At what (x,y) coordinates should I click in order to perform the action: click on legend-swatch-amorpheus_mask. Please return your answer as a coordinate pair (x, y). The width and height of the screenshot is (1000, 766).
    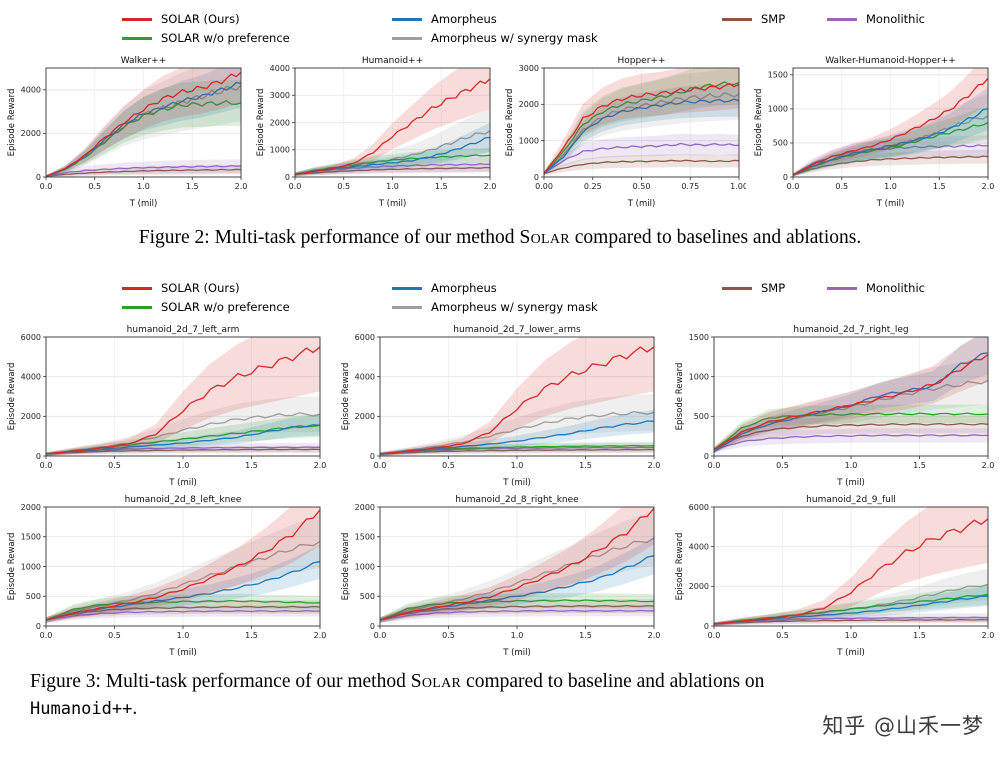
    Looking at the image, I should click on (407, 307).